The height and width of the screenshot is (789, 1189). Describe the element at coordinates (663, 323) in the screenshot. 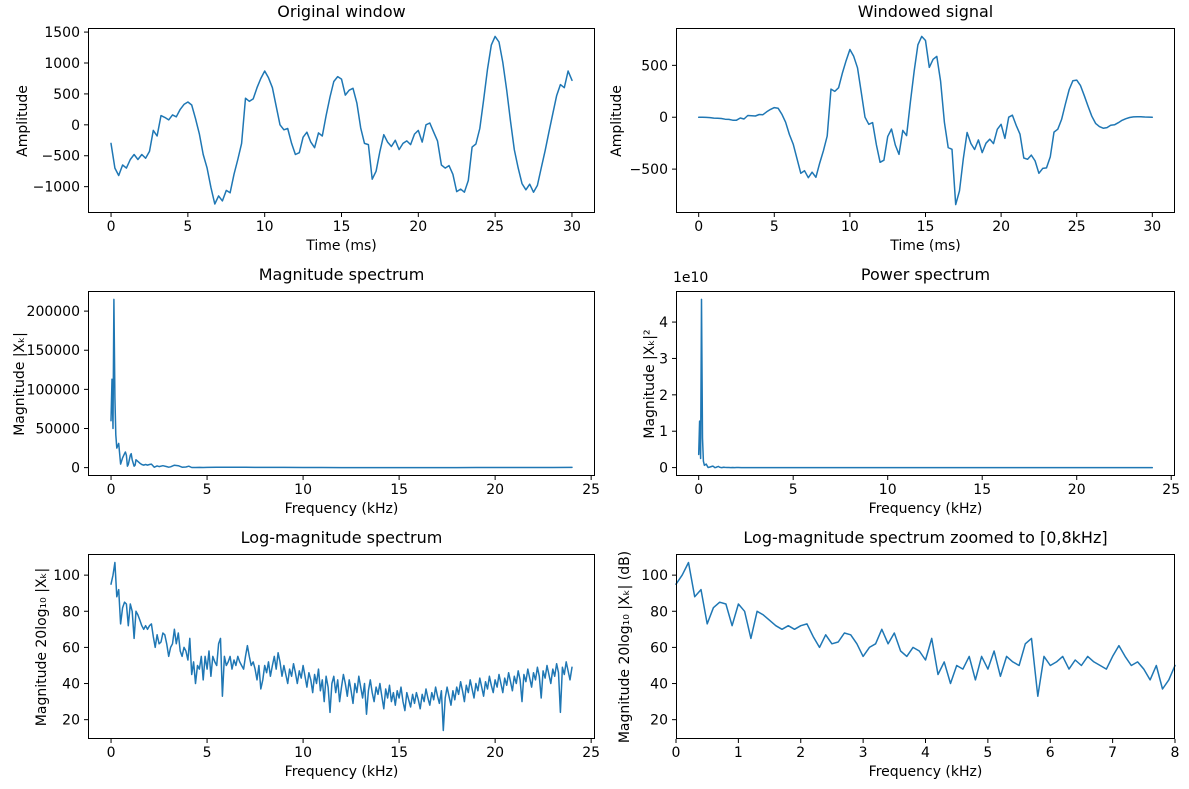

I see `y-tick-label: 4` at that location.